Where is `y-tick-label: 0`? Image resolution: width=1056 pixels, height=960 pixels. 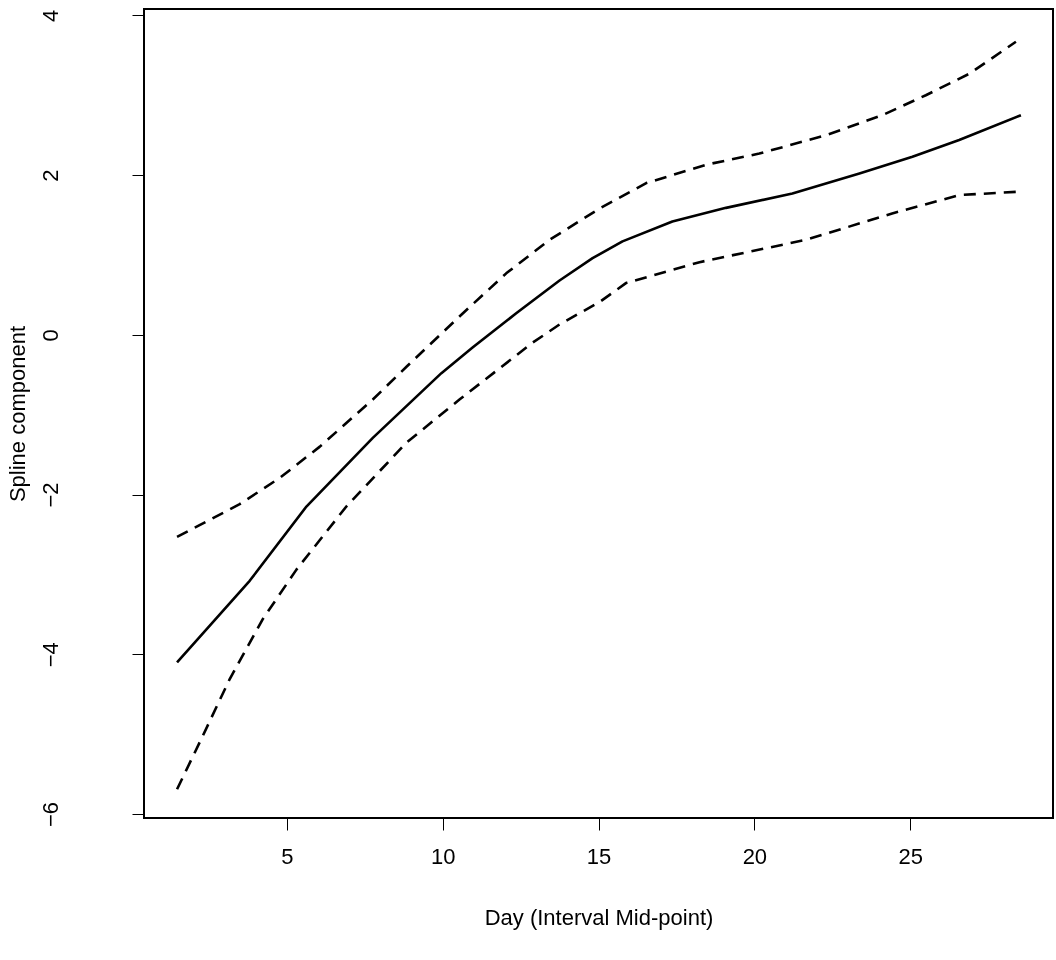
y-tick-label: 0 is located at coordinates (50, 335).